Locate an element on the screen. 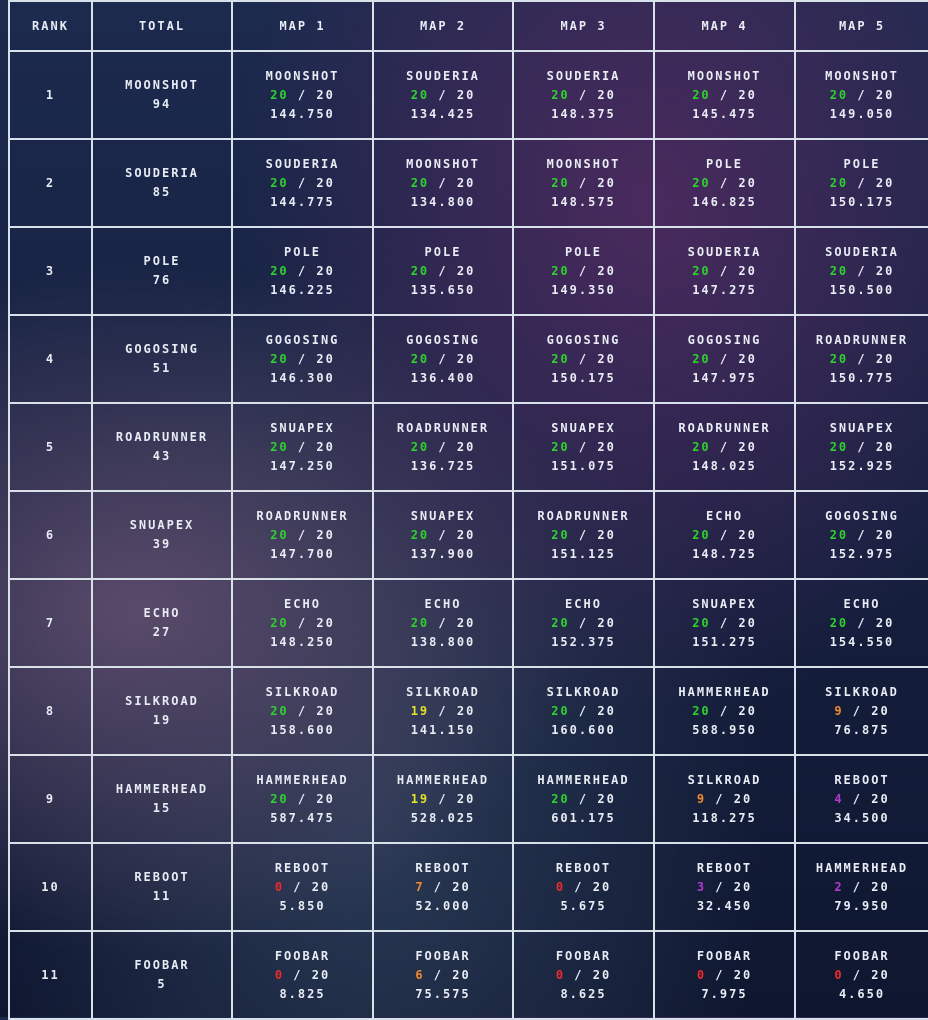 The height and width of the screenshot is (1020, 928). score-line: 9 / 20 is located at coordinates (862, 711).